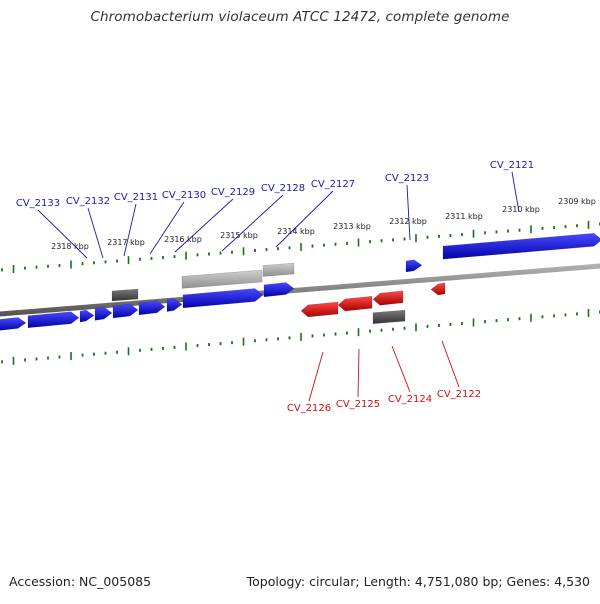  What do you see at coordinates (300, 336) in the screenshot?
I see `bottom-scale-ticks` at bounding box center [300, 336].